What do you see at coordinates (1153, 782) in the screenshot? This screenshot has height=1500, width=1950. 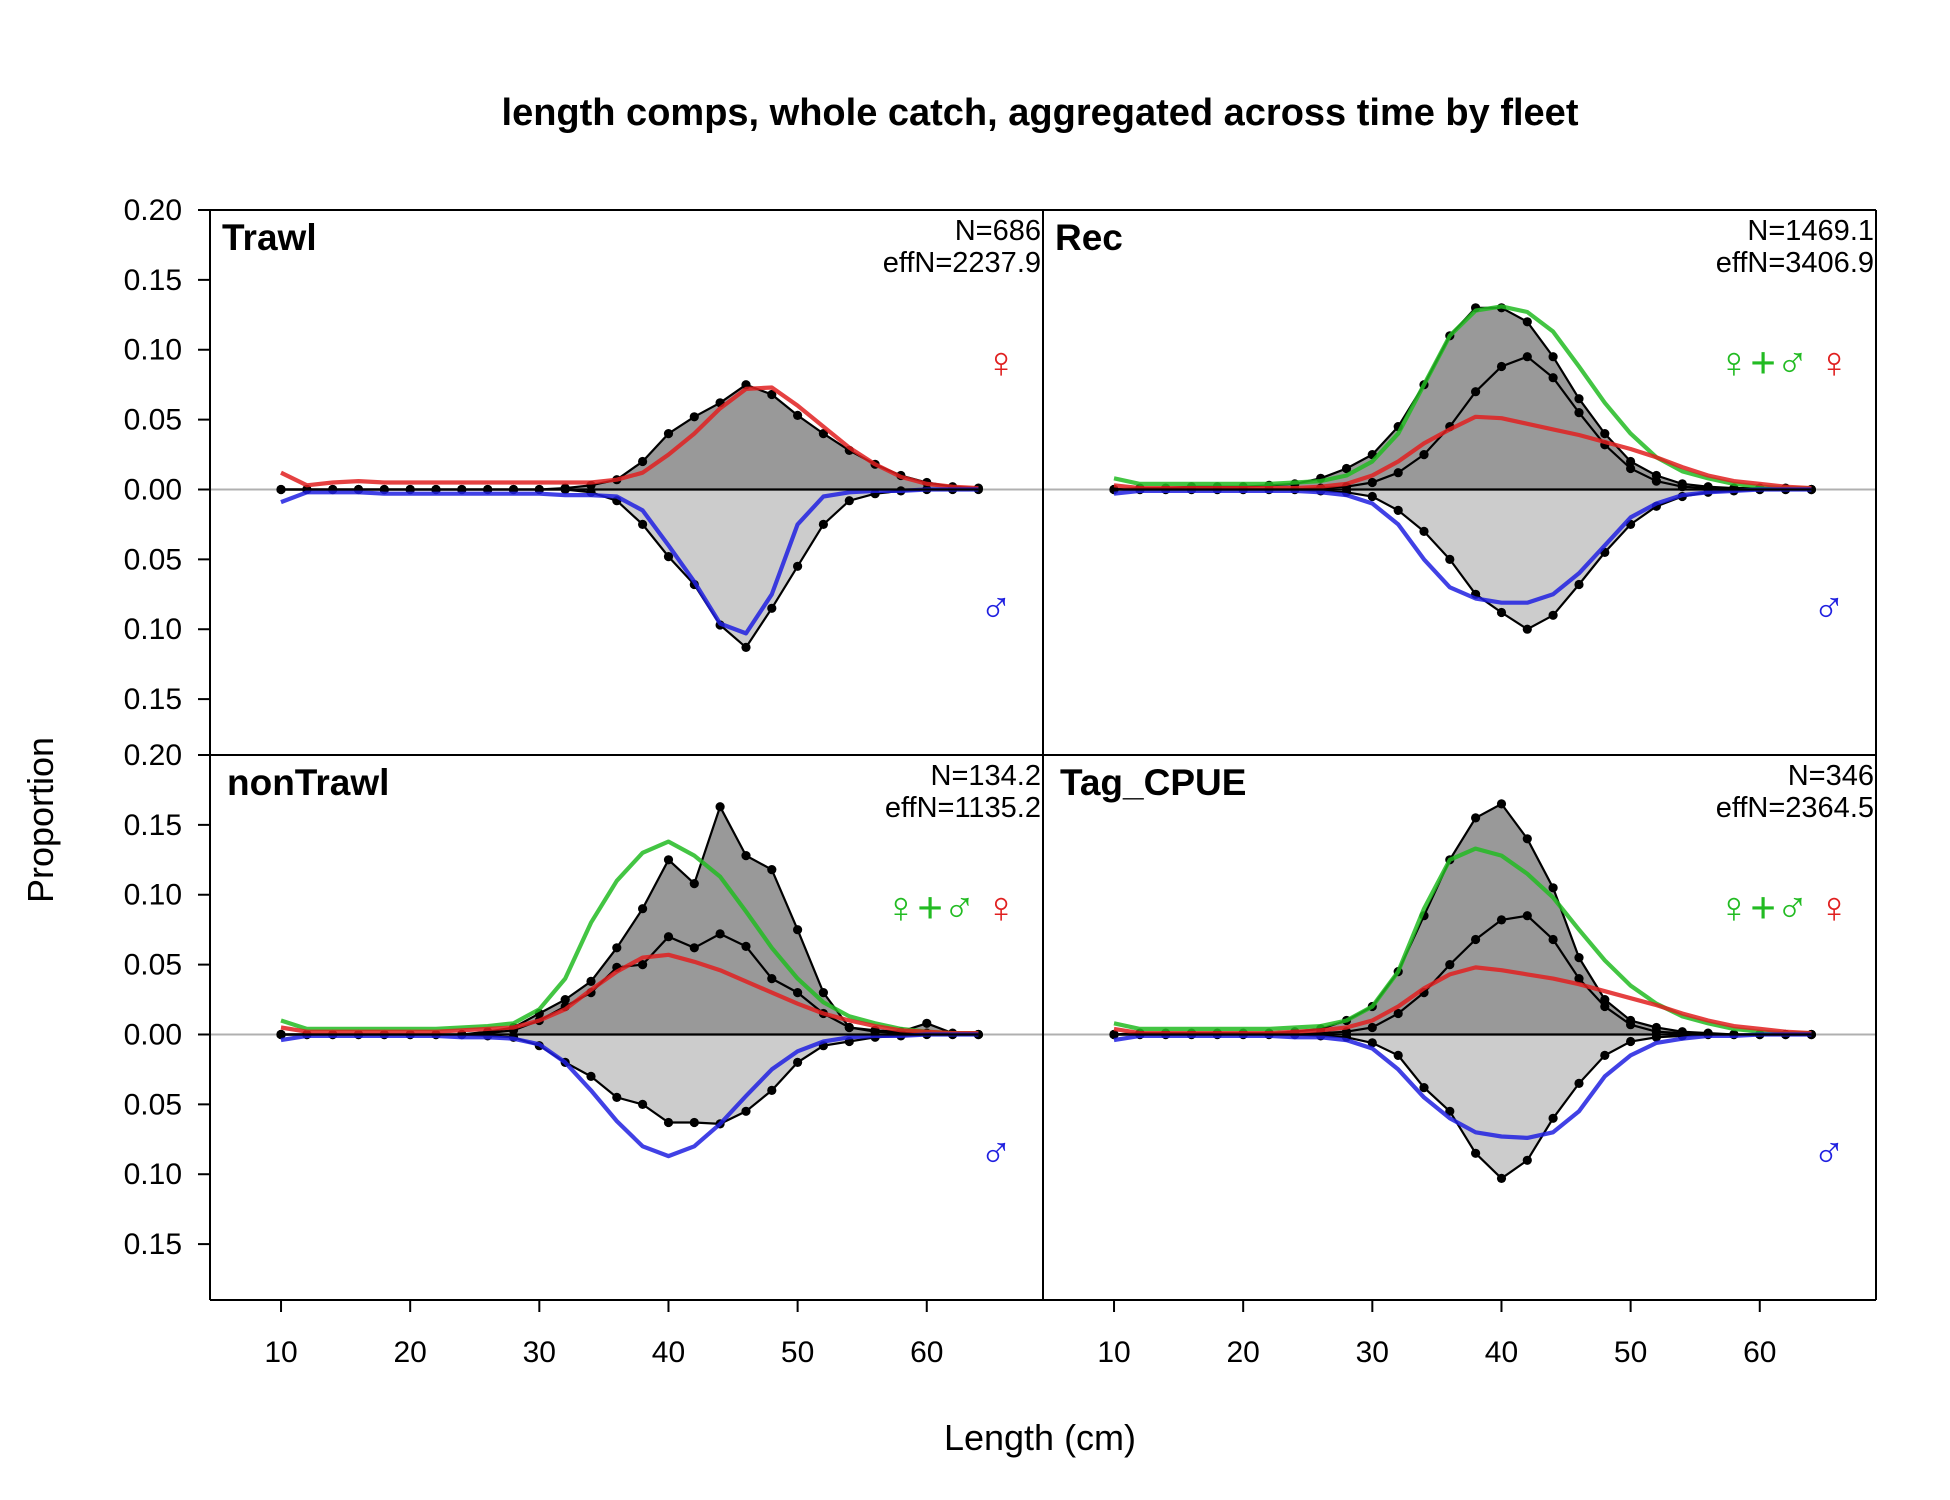 I see `panel-title: Tag_CPUE` at bounding box center [1153, 782].